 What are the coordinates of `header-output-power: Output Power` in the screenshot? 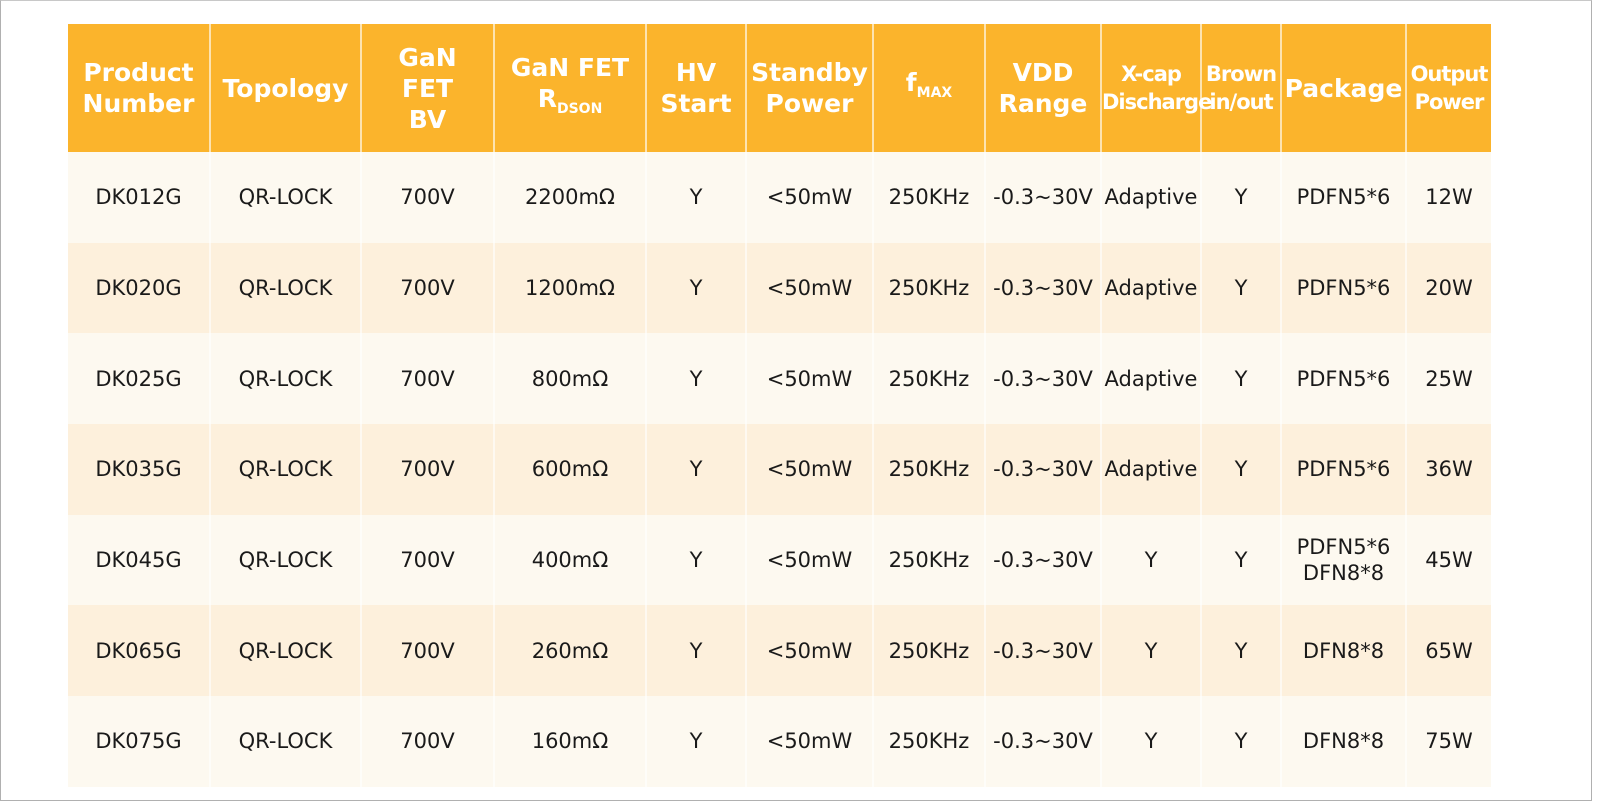 It's located at (1448, 88).